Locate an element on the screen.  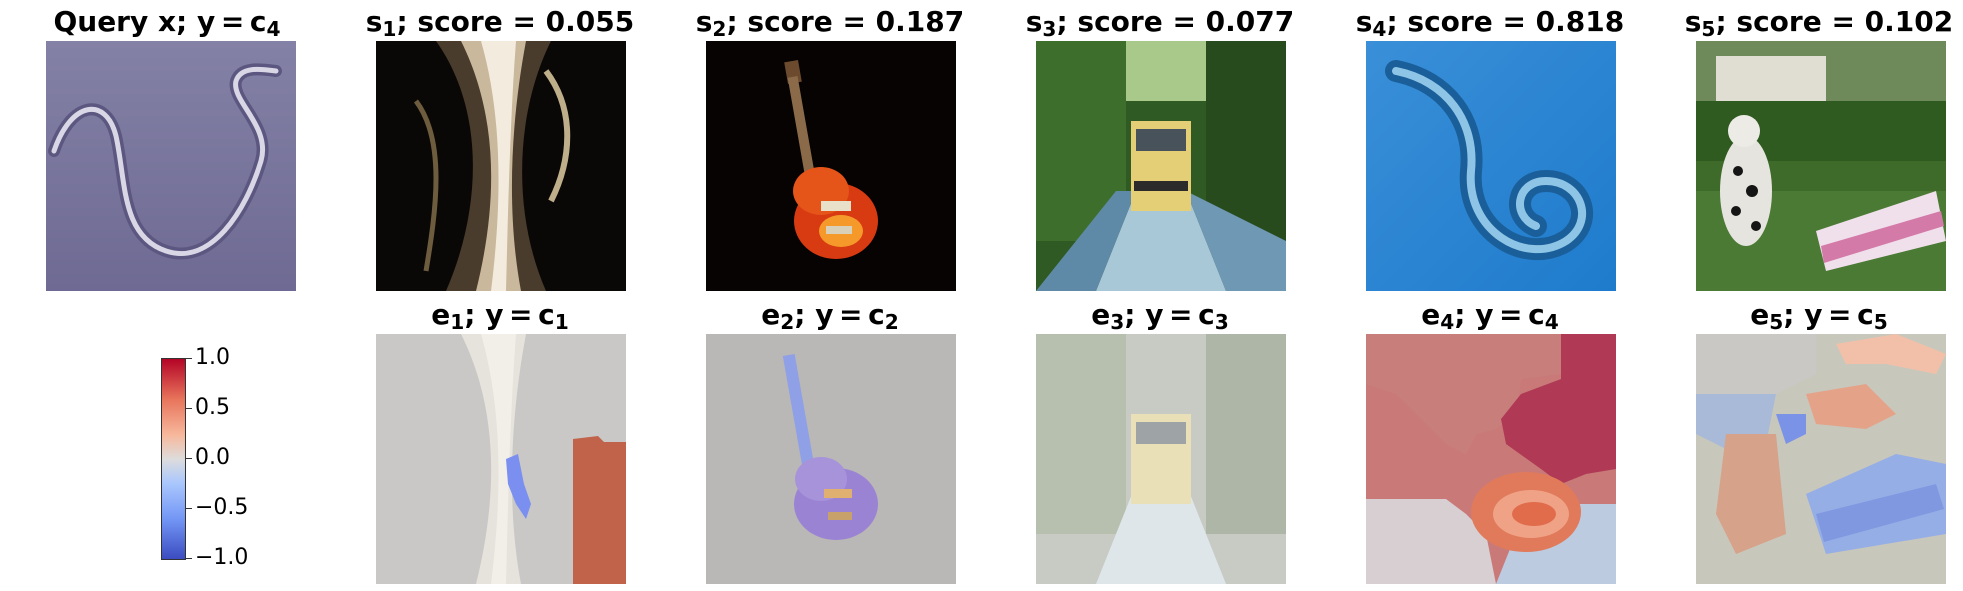
colorbar-tick-label: −0.5 is located at coordinates (222, 507).